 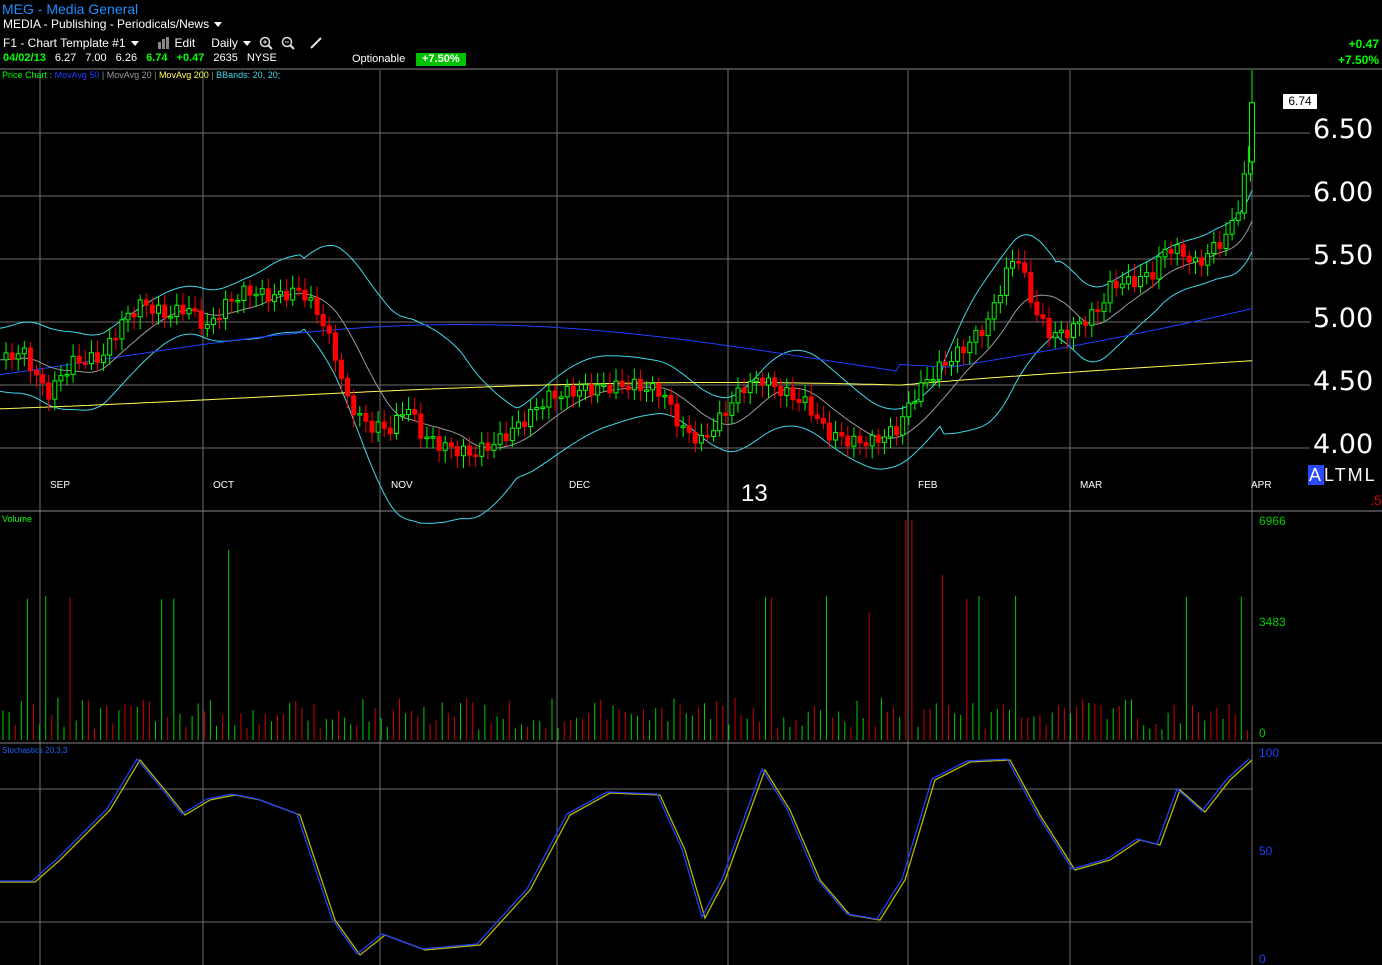 I want to click on edit-button: Edit, so click(x=176, y=43).